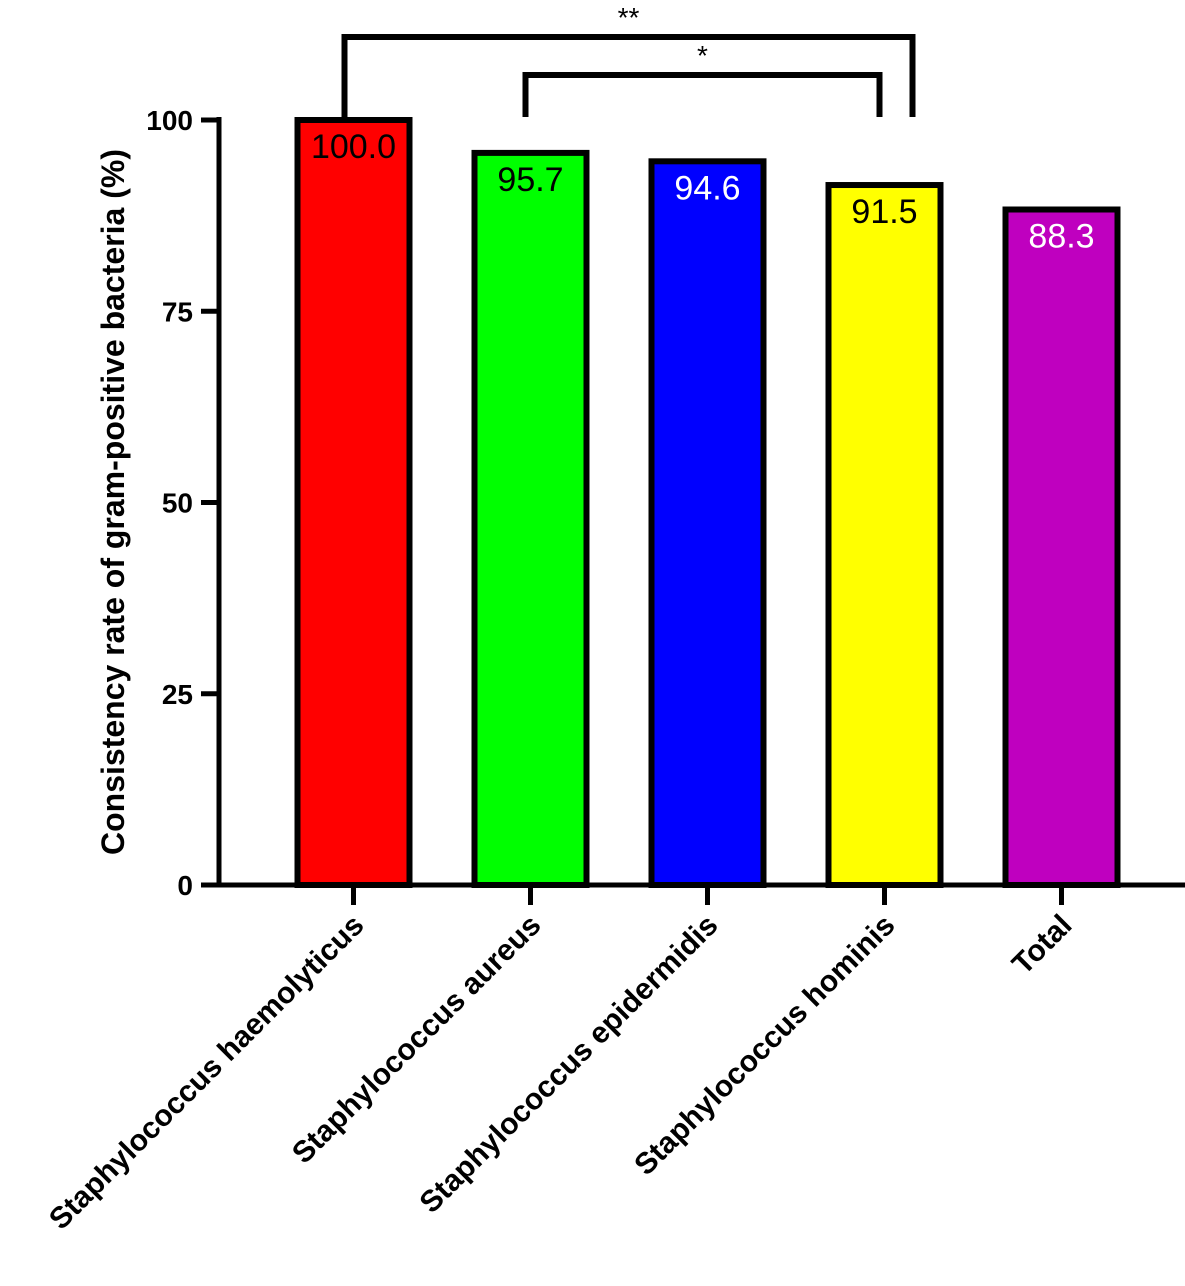 The image size is (1185, 1286). Describe the element at coordinates (206, 1072) in the screenshot. I see `x-tick-label: Staphylococcus haemolyticus` at that location.